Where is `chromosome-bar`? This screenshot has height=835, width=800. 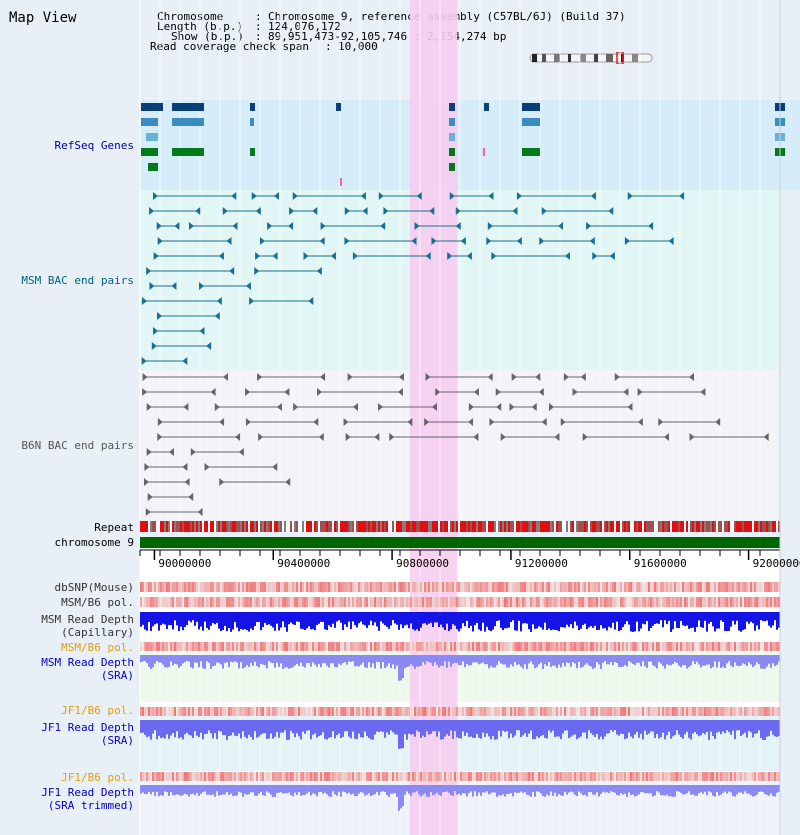 chromosome-bar is located at coordinates (460, 542).